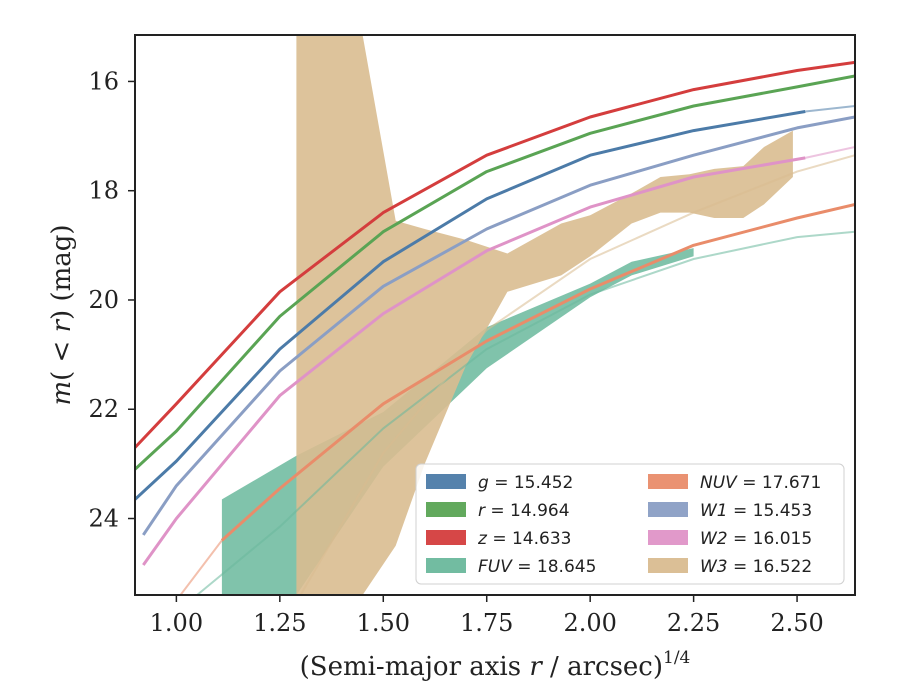 The height and width of the screenshot is (700, 900). Describe the element at coordinates (524, 511) in the screenshot. I see `legend-label: r = 14.964` at that location.